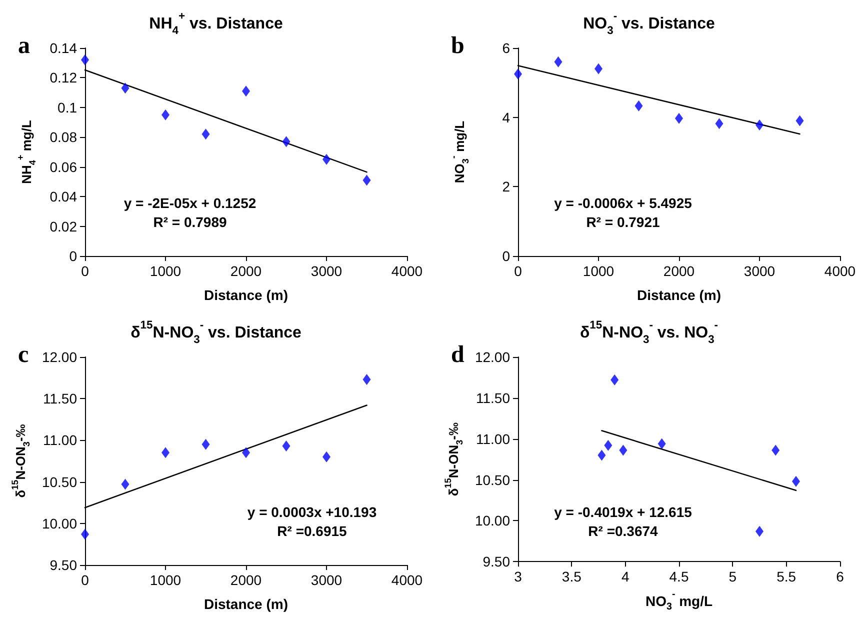 This screenshot has height=617, width=865. Describe the element at coordinates (506, 186) in the screenshot. I see `y-tick-label: 2` at that location.